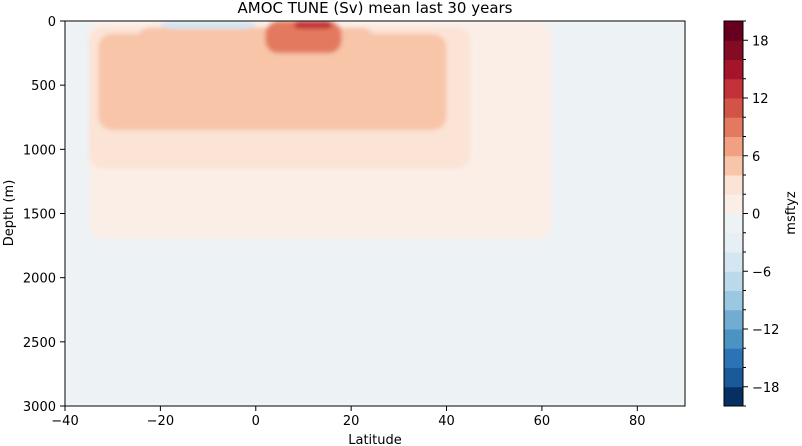 The height and width of the screenshot is (446, 802). I want to click on y-tick-label: 2500, so click(39, 343).